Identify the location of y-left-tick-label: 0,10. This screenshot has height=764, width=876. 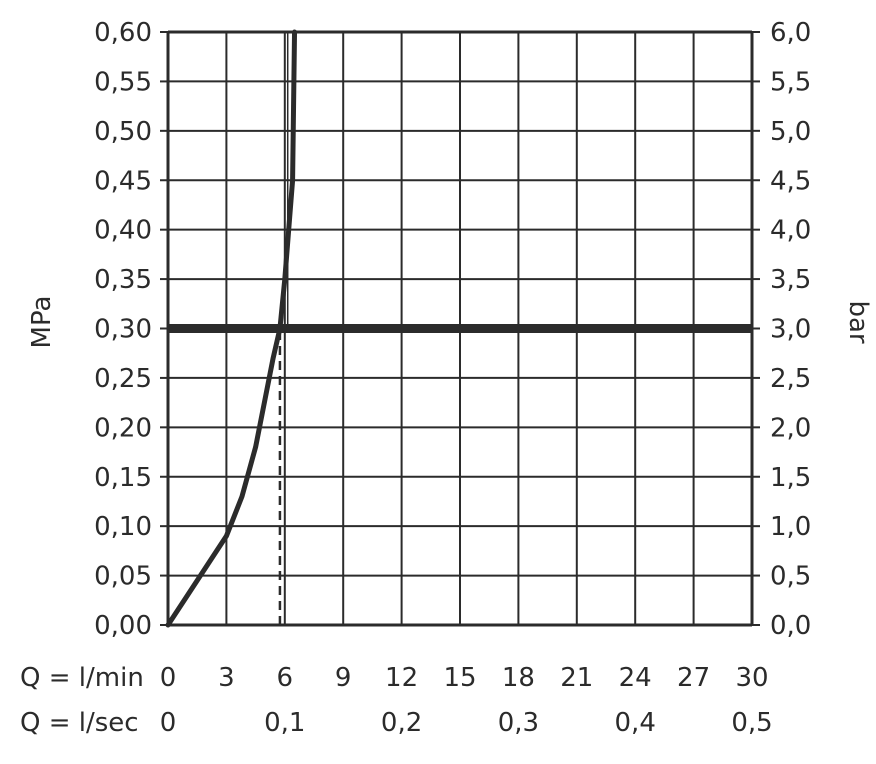
(123, 527).